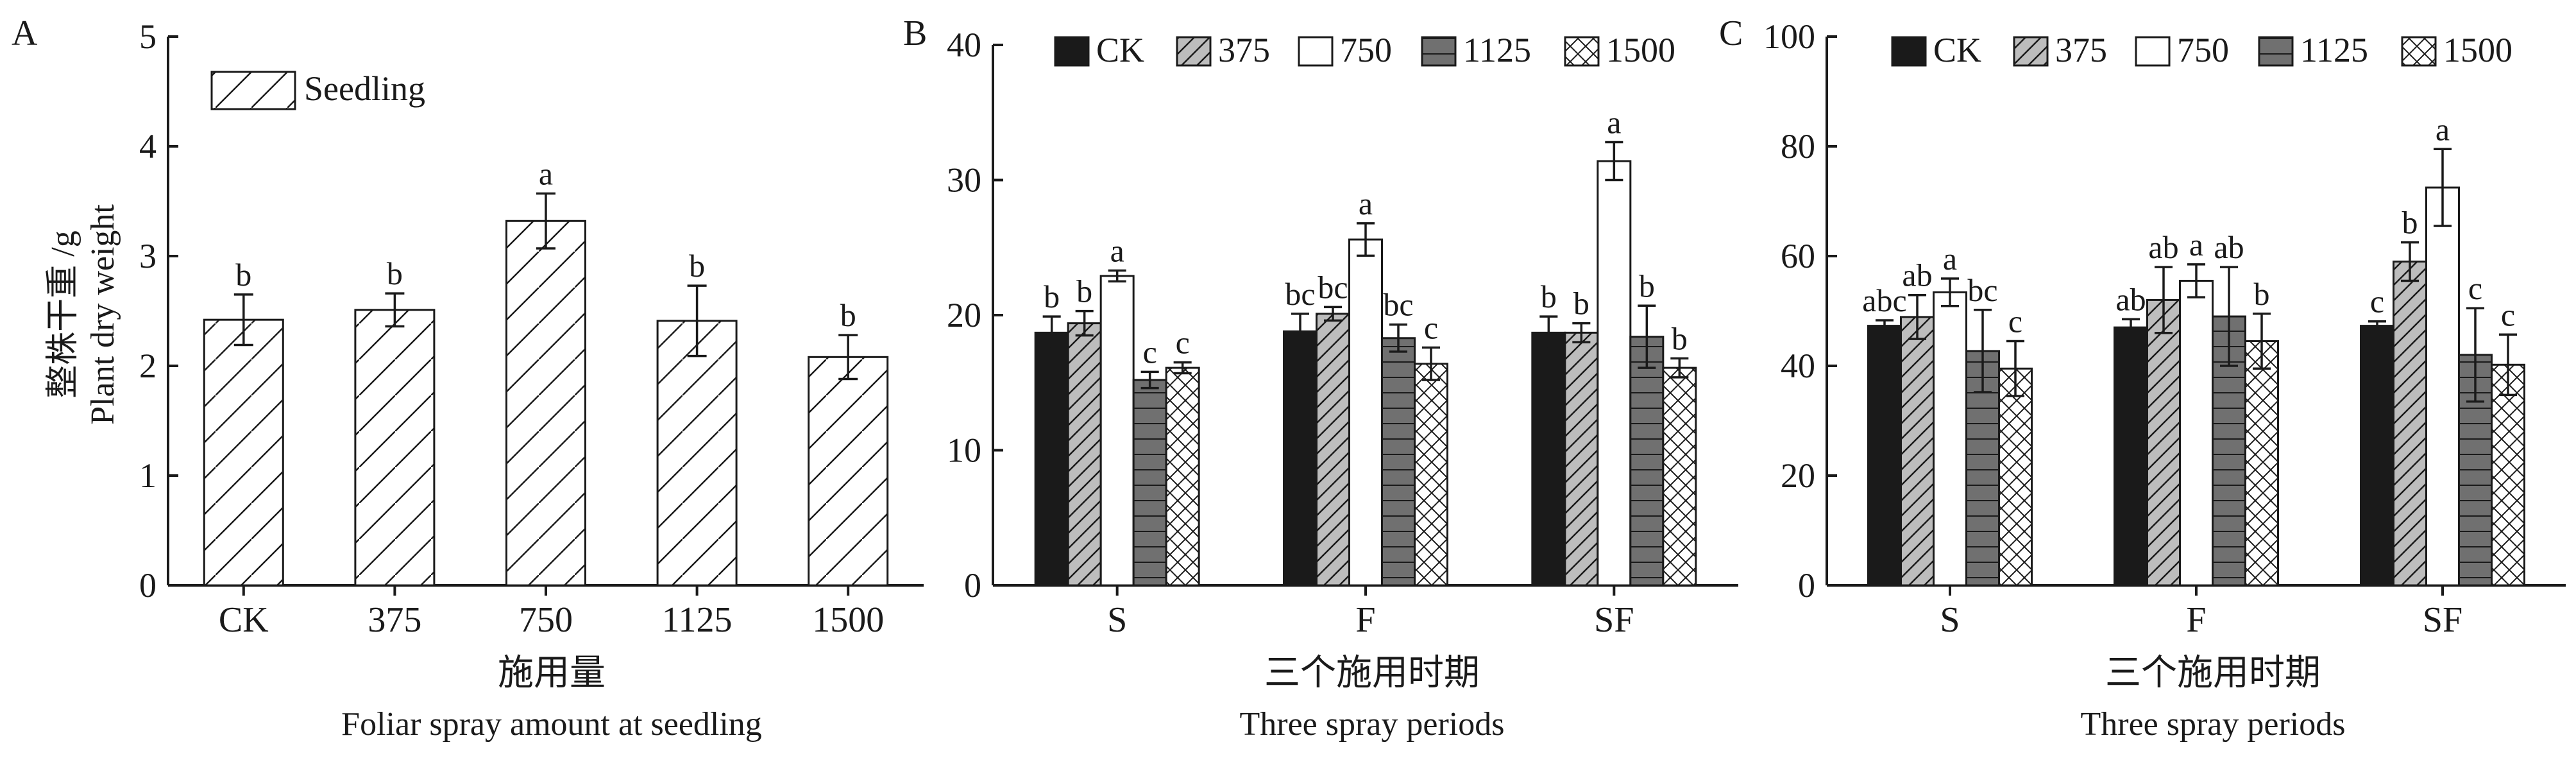  What do you see at coordinates (148, 146) in the screenshot?
I see `y-tick-label: 4` at bounding box center [148, 146].